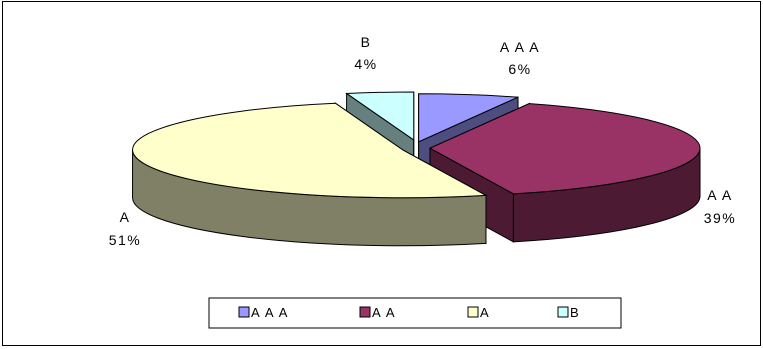  Describe the element at coordinates (519, 69) in the screenshot. I see `data-label-aaa-percent: 6%` at that location.